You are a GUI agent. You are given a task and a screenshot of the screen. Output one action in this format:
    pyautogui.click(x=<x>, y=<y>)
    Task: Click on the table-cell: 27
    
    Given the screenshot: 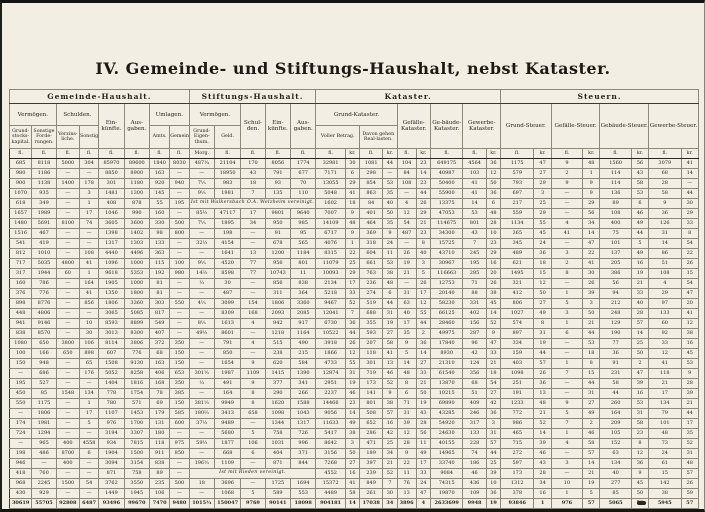 What is the action you would take?
    pyautogui.click(x=542, y=303)
    